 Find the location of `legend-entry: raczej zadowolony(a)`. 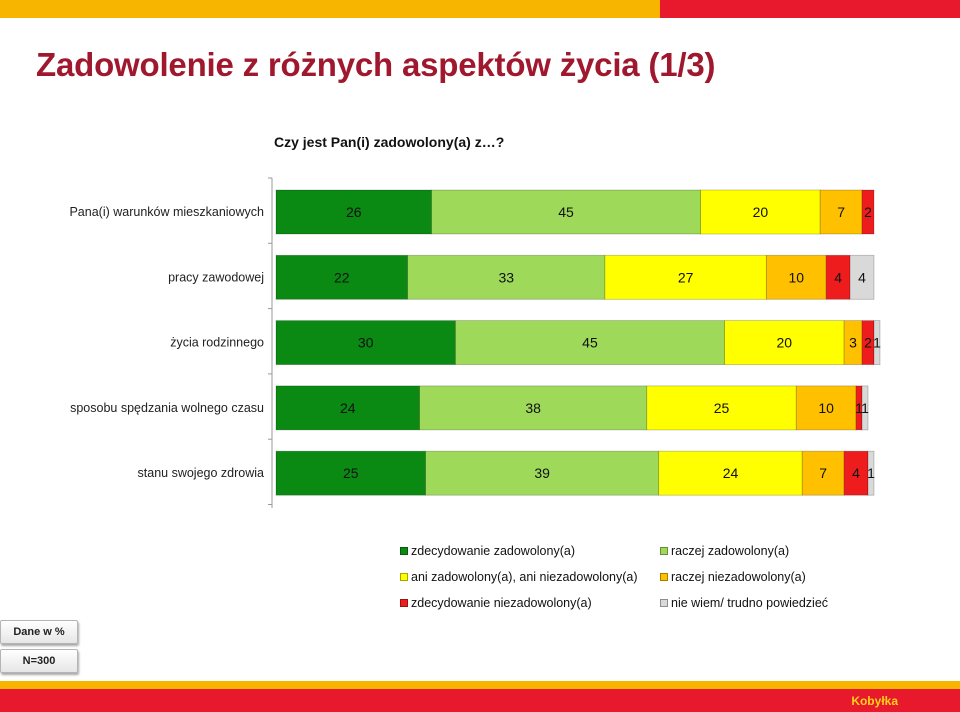

legend-entry: raczej zadowolony(a) is located at coordinates (724, 551).